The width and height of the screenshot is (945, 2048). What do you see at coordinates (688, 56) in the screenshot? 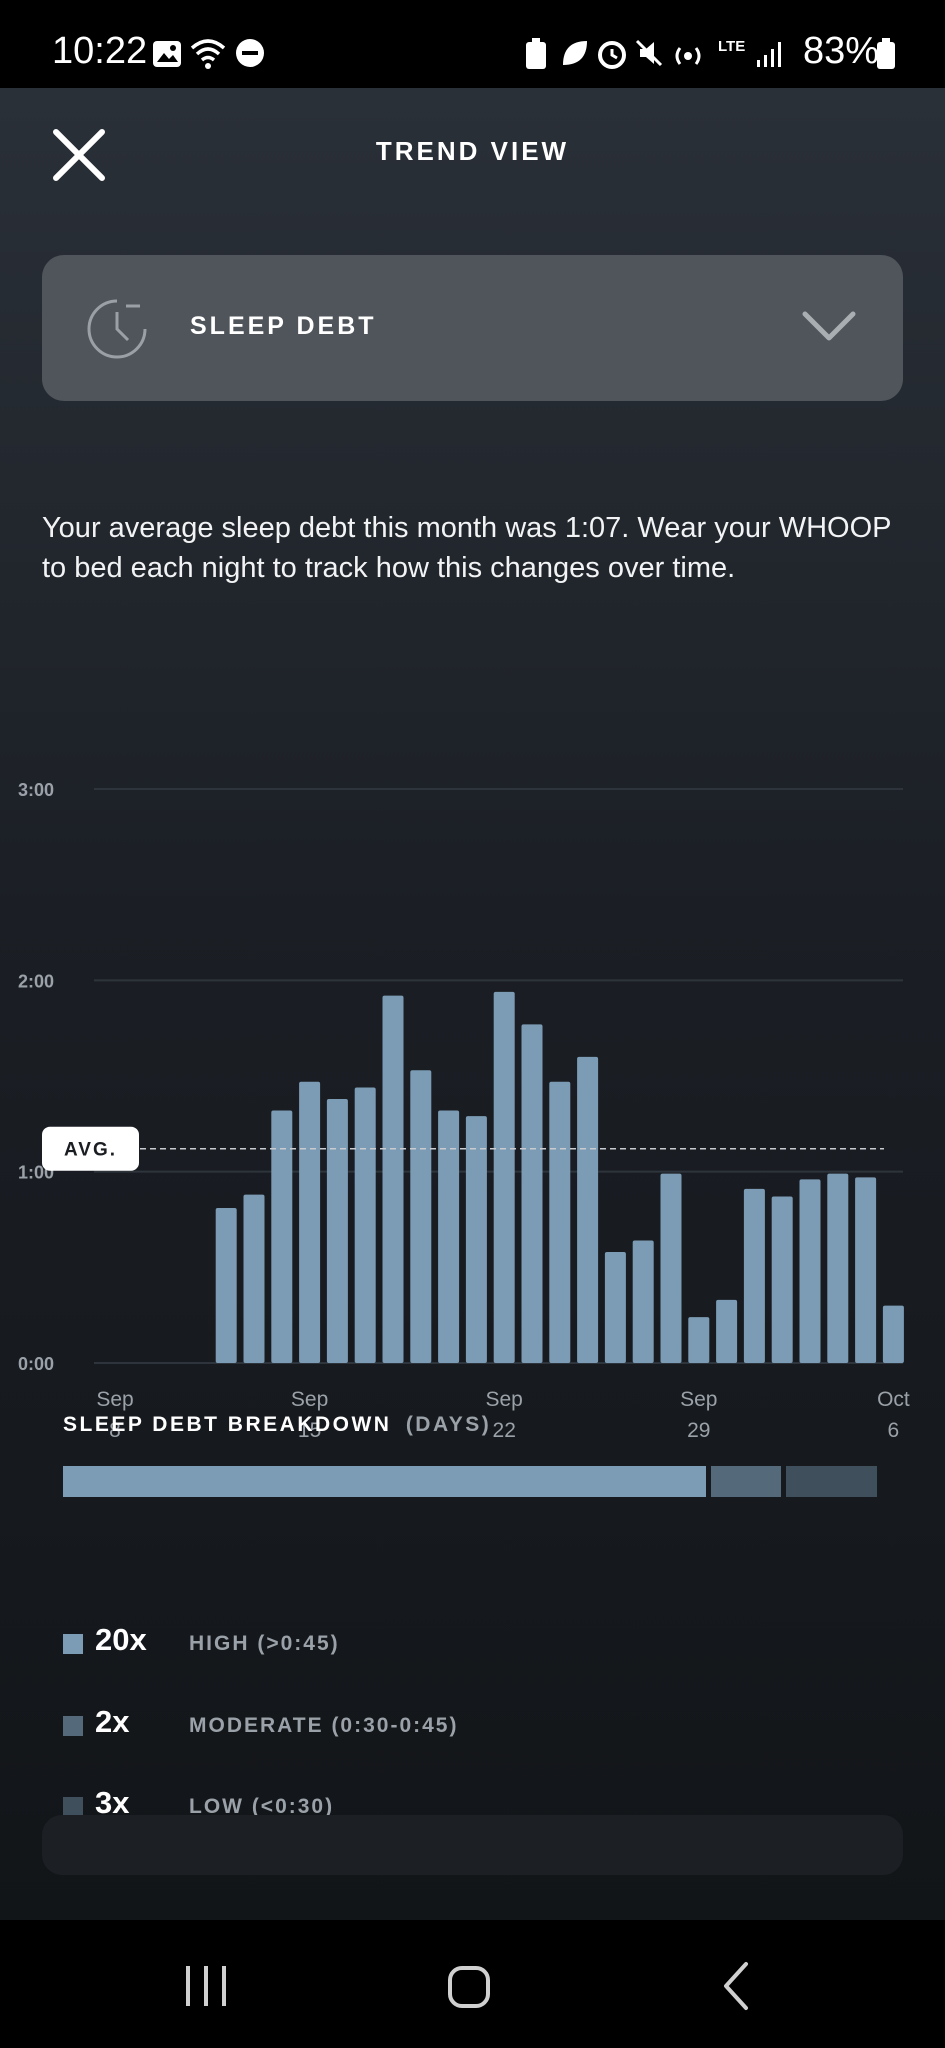
I see `hotspot-icon` at bounding box center [688, 56].